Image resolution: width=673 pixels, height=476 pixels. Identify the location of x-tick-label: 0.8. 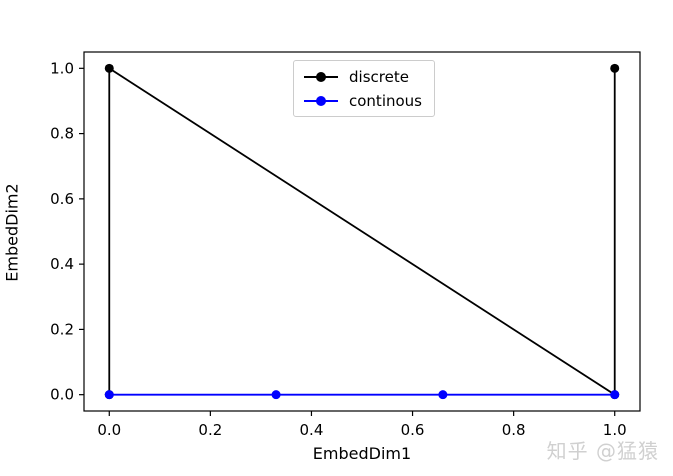
(514, 430).